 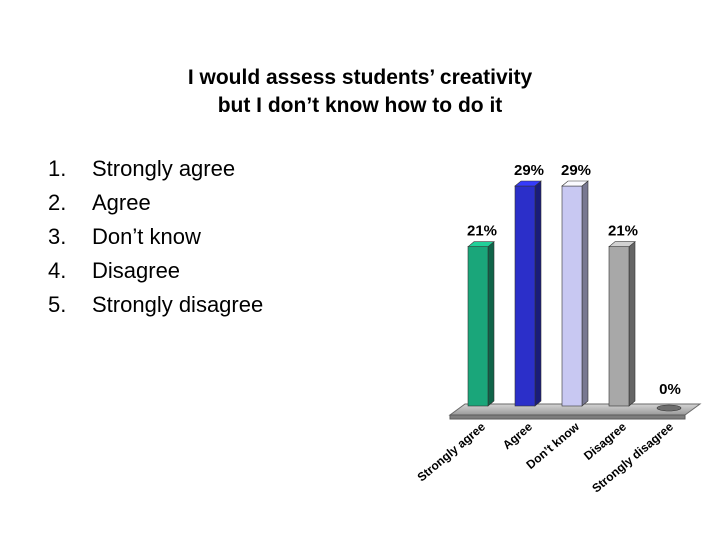 I want to click on option-label: Disagree, so click(x=136, y=270).